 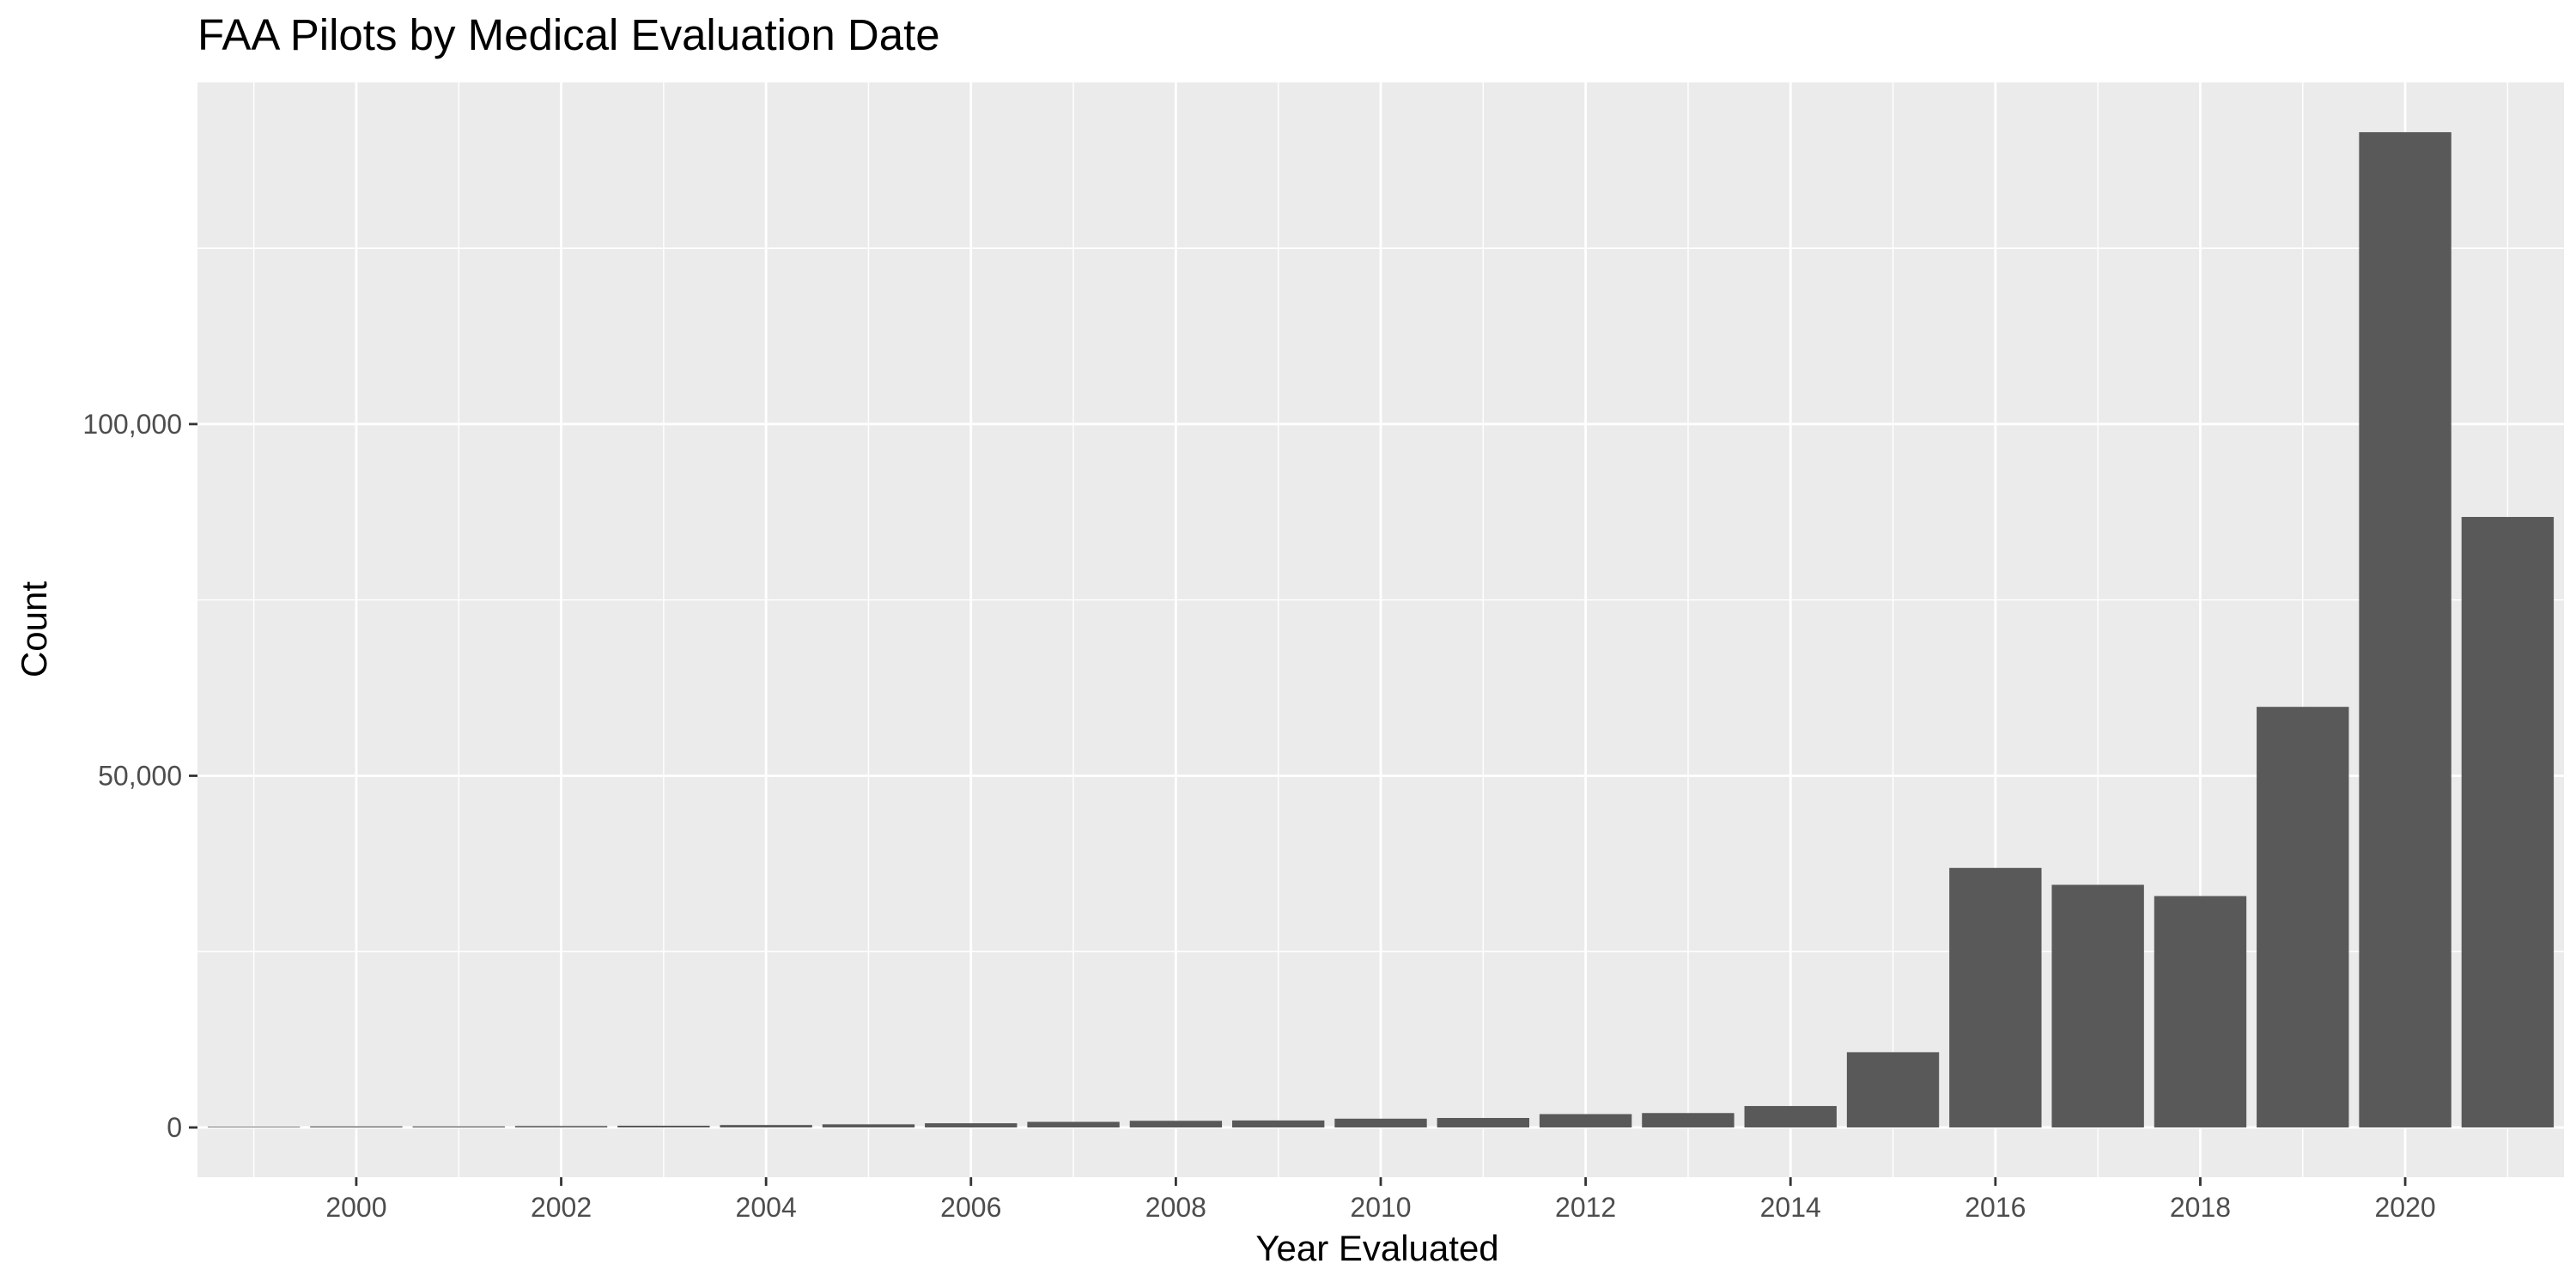 I want to click on bar-2013, so click(x=1689, y=1120).